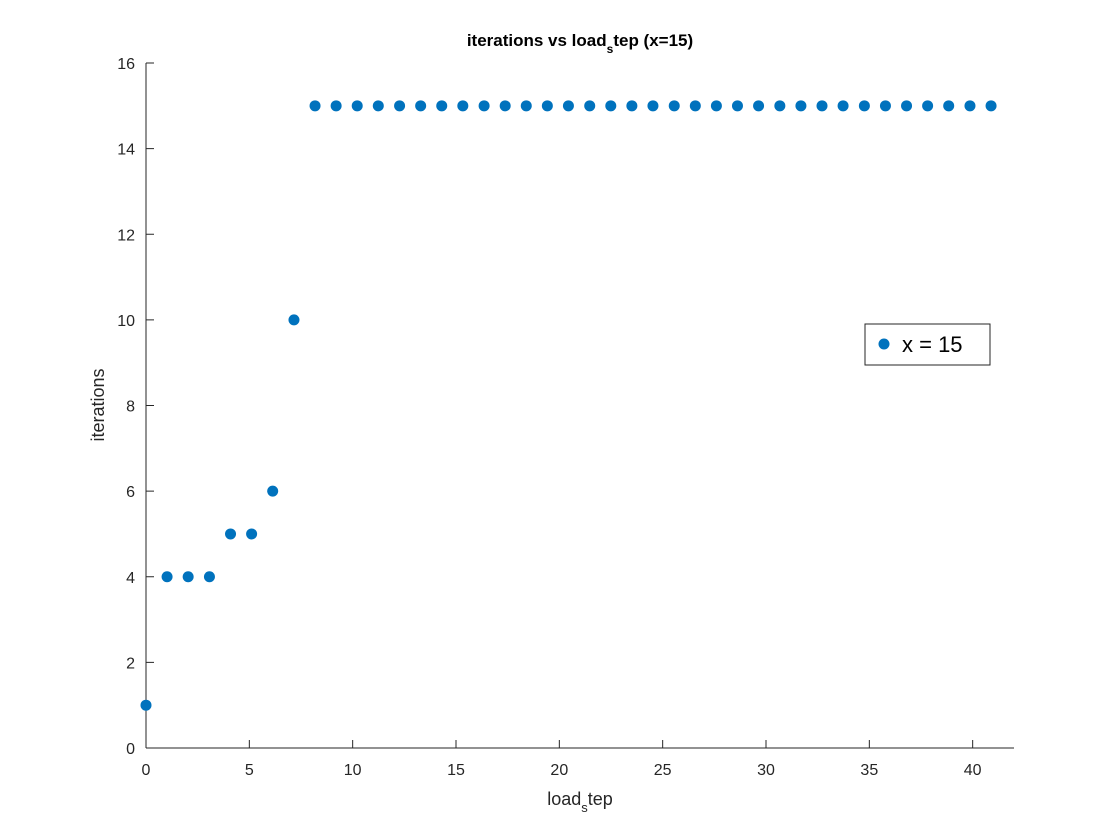  What do you see at coordinates (562, 759) in the screenshot?
I see `x-axis-ticks: 0 5 10 15 20 25 30 35 40` at bounding box center [562, 759].